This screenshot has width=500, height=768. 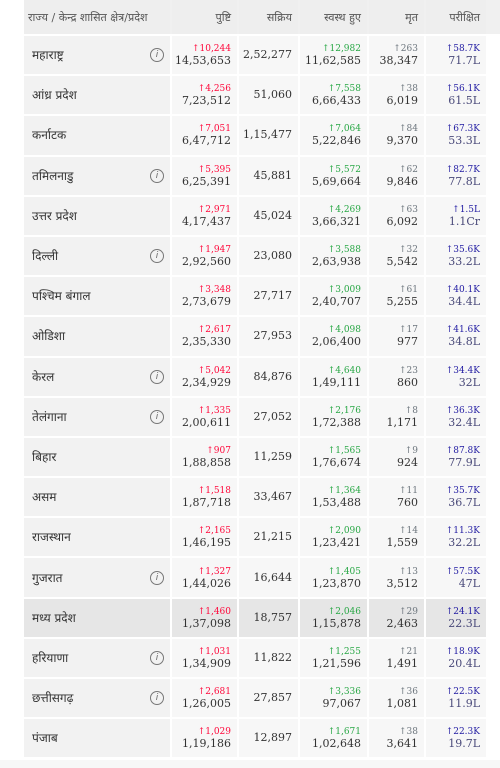 I want to click on header-active: सक्रिय, so click(x=268, y=17).